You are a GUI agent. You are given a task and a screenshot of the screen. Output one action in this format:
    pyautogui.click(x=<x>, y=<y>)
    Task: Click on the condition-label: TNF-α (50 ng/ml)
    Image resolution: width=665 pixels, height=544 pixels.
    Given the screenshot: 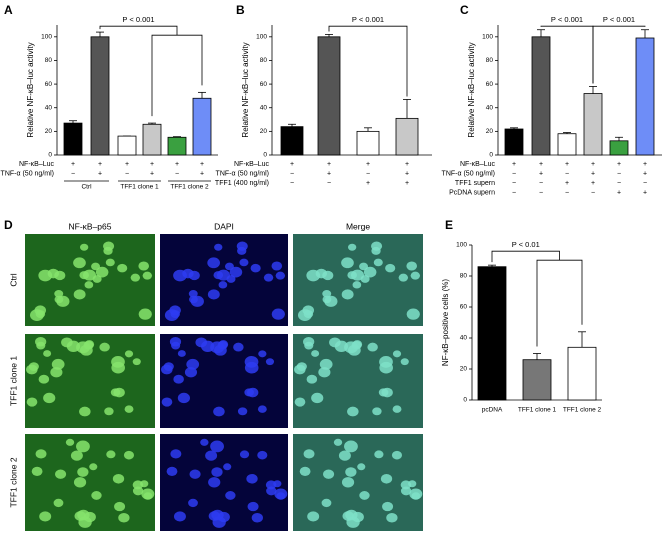 What is the action you would take?
    pyautogui.click(x=242, y=173)
    